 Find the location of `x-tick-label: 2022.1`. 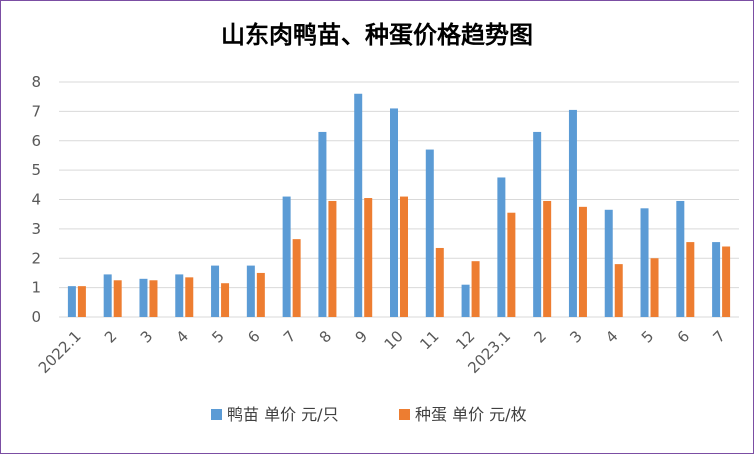

x-tick-label: 2022.1 is located at coordinates (60, 352).